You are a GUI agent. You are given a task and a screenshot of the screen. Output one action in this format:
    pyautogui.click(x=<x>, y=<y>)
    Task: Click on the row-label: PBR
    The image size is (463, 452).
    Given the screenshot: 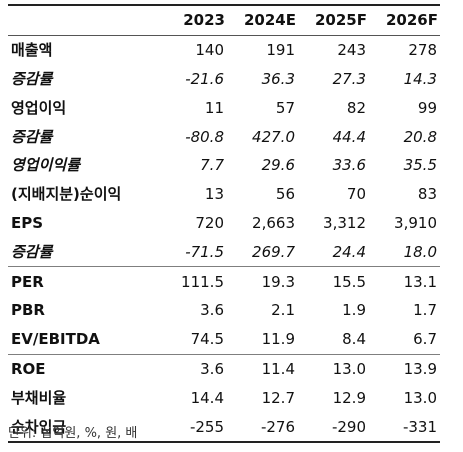 What is the action you would take?
    pyautogui.click(x=28, y=310)
    